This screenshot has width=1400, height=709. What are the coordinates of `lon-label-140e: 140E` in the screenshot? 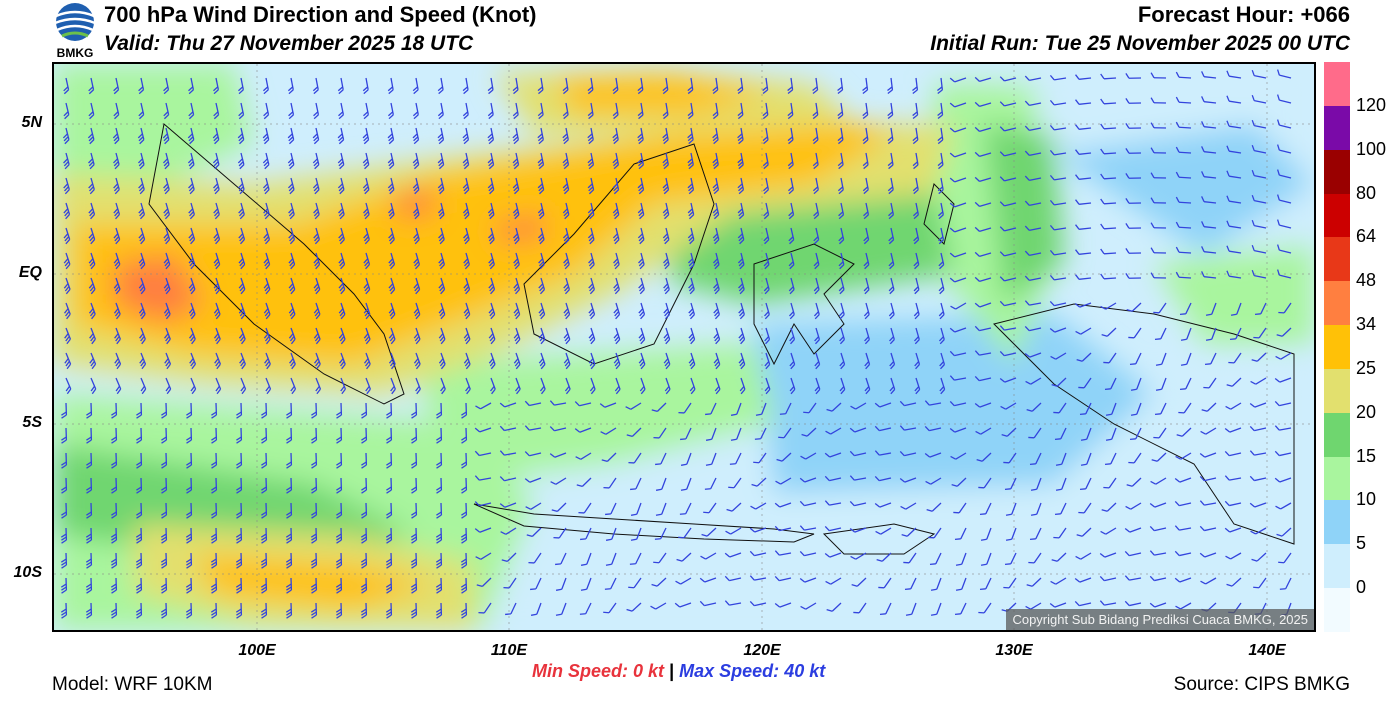 It's located at (1267, 650).